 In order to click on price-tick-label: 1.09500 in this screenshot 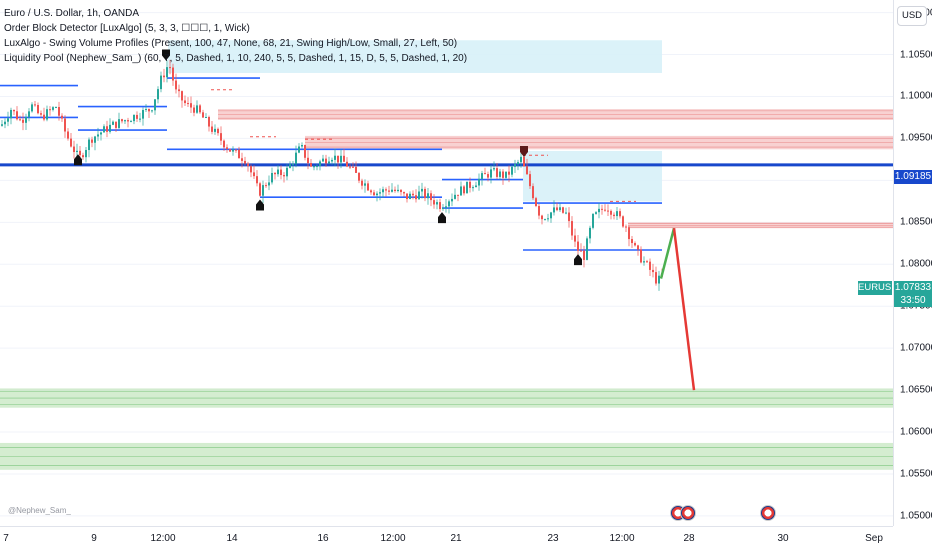, I will do `click(916, 138)`.